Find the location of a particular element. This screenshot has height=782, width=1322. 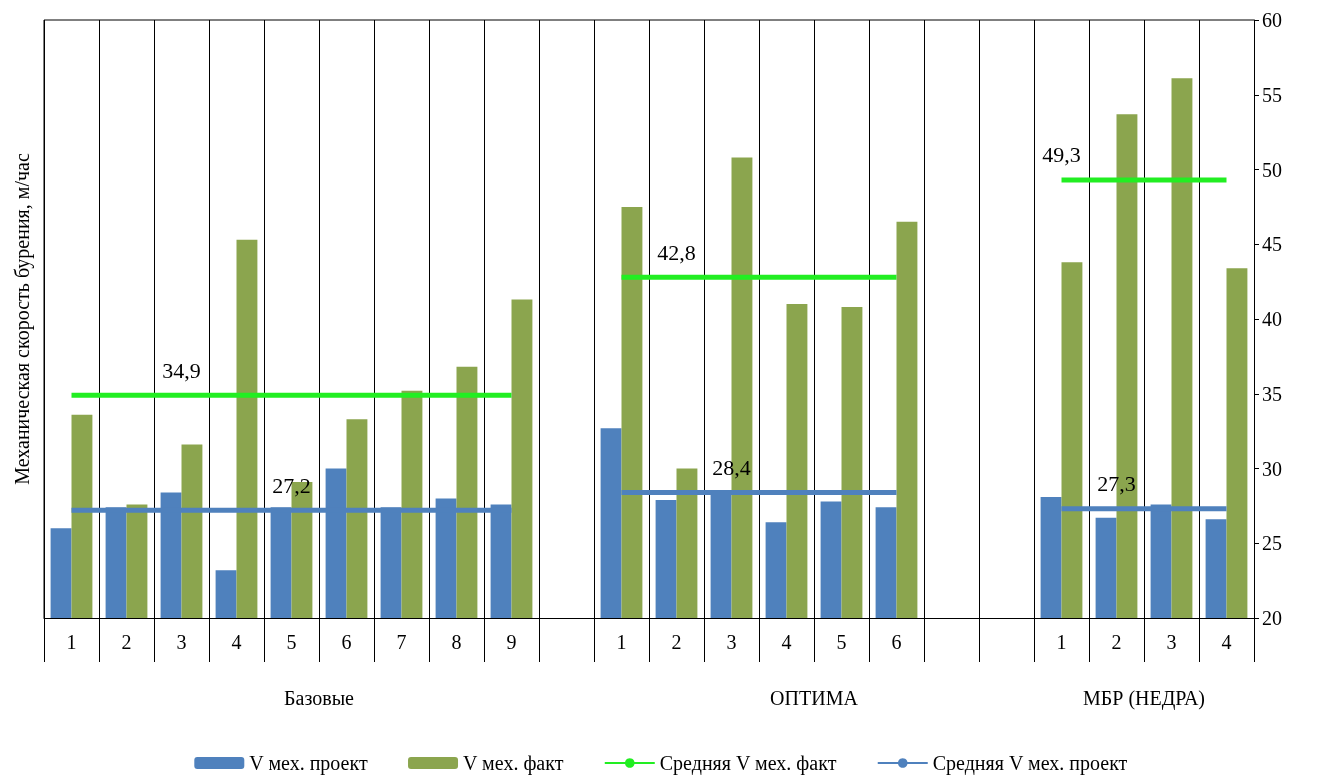

y-tick-label: 30 is located at coordinates (1272, 468).